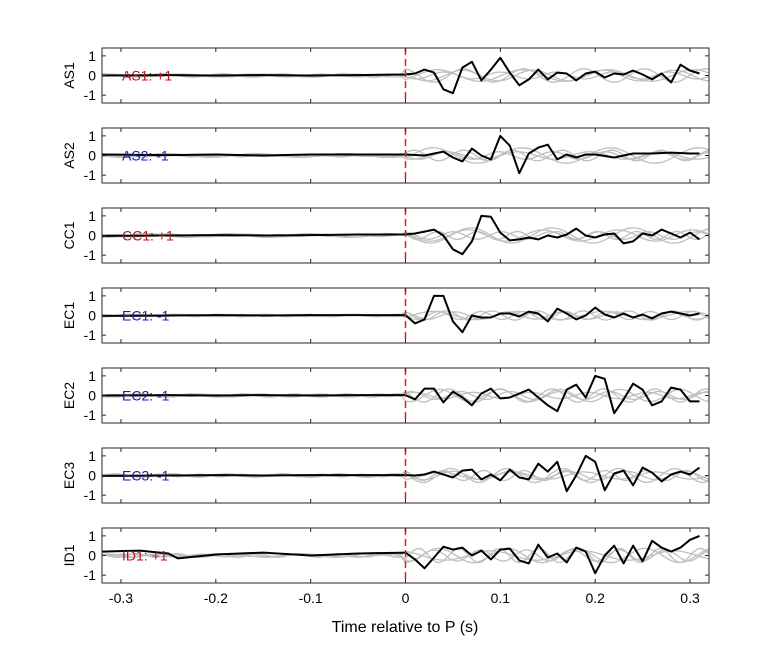 Image resolution: width=782 pixels, height=657 pixels. I want to click on panel-as1: 1 0 -1 AS1 AS1: +1, so click(385, 75).